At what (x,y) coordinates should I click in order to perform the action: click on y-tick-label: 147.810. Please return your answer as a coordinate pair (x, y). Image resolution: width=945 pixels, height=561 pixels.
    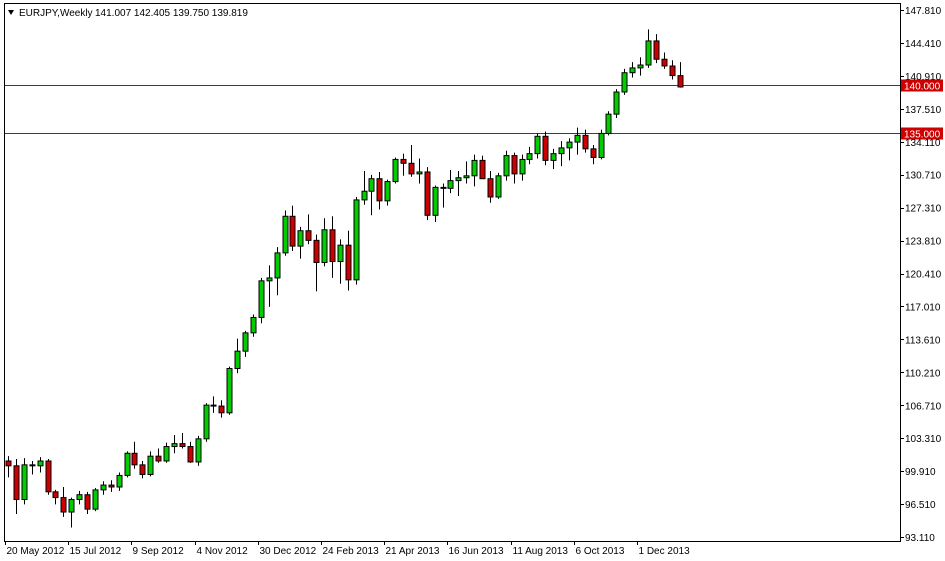
    Looking at the image, I should click on (923, 11).